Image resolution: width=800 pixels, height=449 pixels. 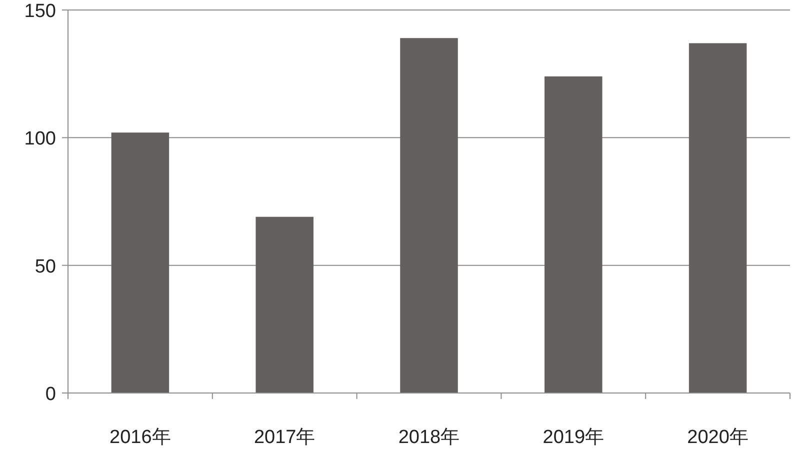 What do you see at coordinates (717, 437) in the screenshot?
I see `x-tick-label: 2020年` at bounding box center [717, 437].